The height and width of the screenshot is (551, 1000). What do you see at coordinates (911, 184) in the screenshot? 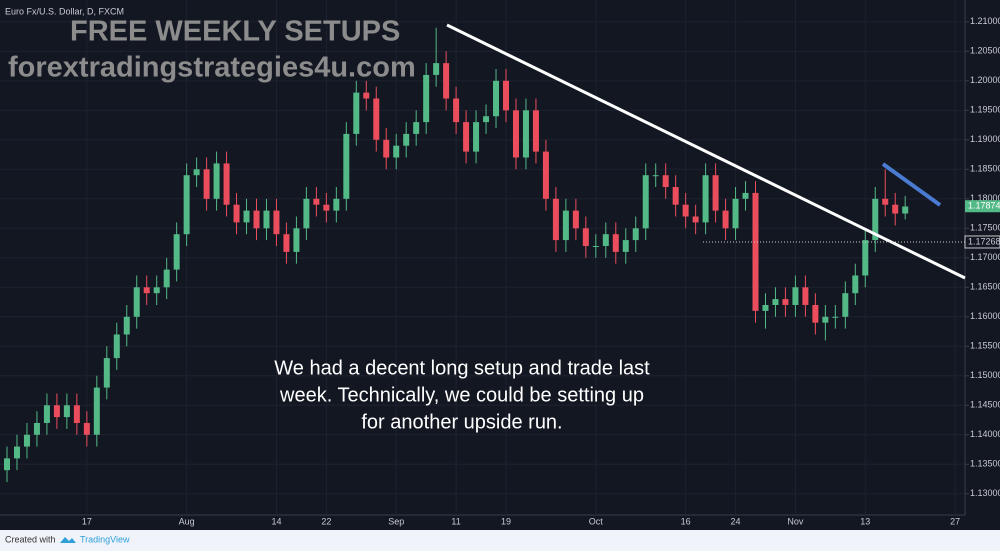
I see `trend-line-short` at bounding box center [911, 184].